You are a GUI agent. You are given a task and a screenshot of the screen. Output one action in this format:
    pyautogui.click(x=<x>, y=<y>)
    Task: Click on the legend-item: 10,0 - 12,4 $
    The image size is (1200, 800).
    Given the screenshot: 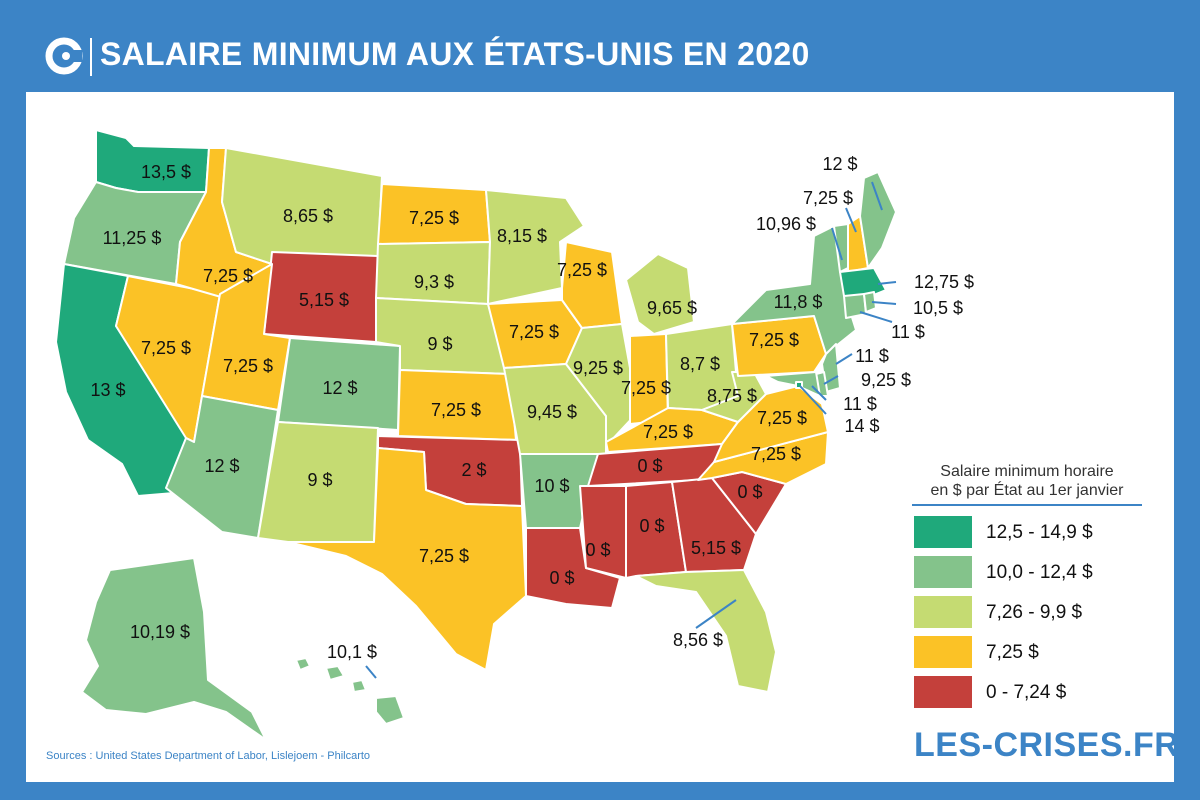 What is the action you would take?
    pyautogui.click(x=1029, y=572)
    